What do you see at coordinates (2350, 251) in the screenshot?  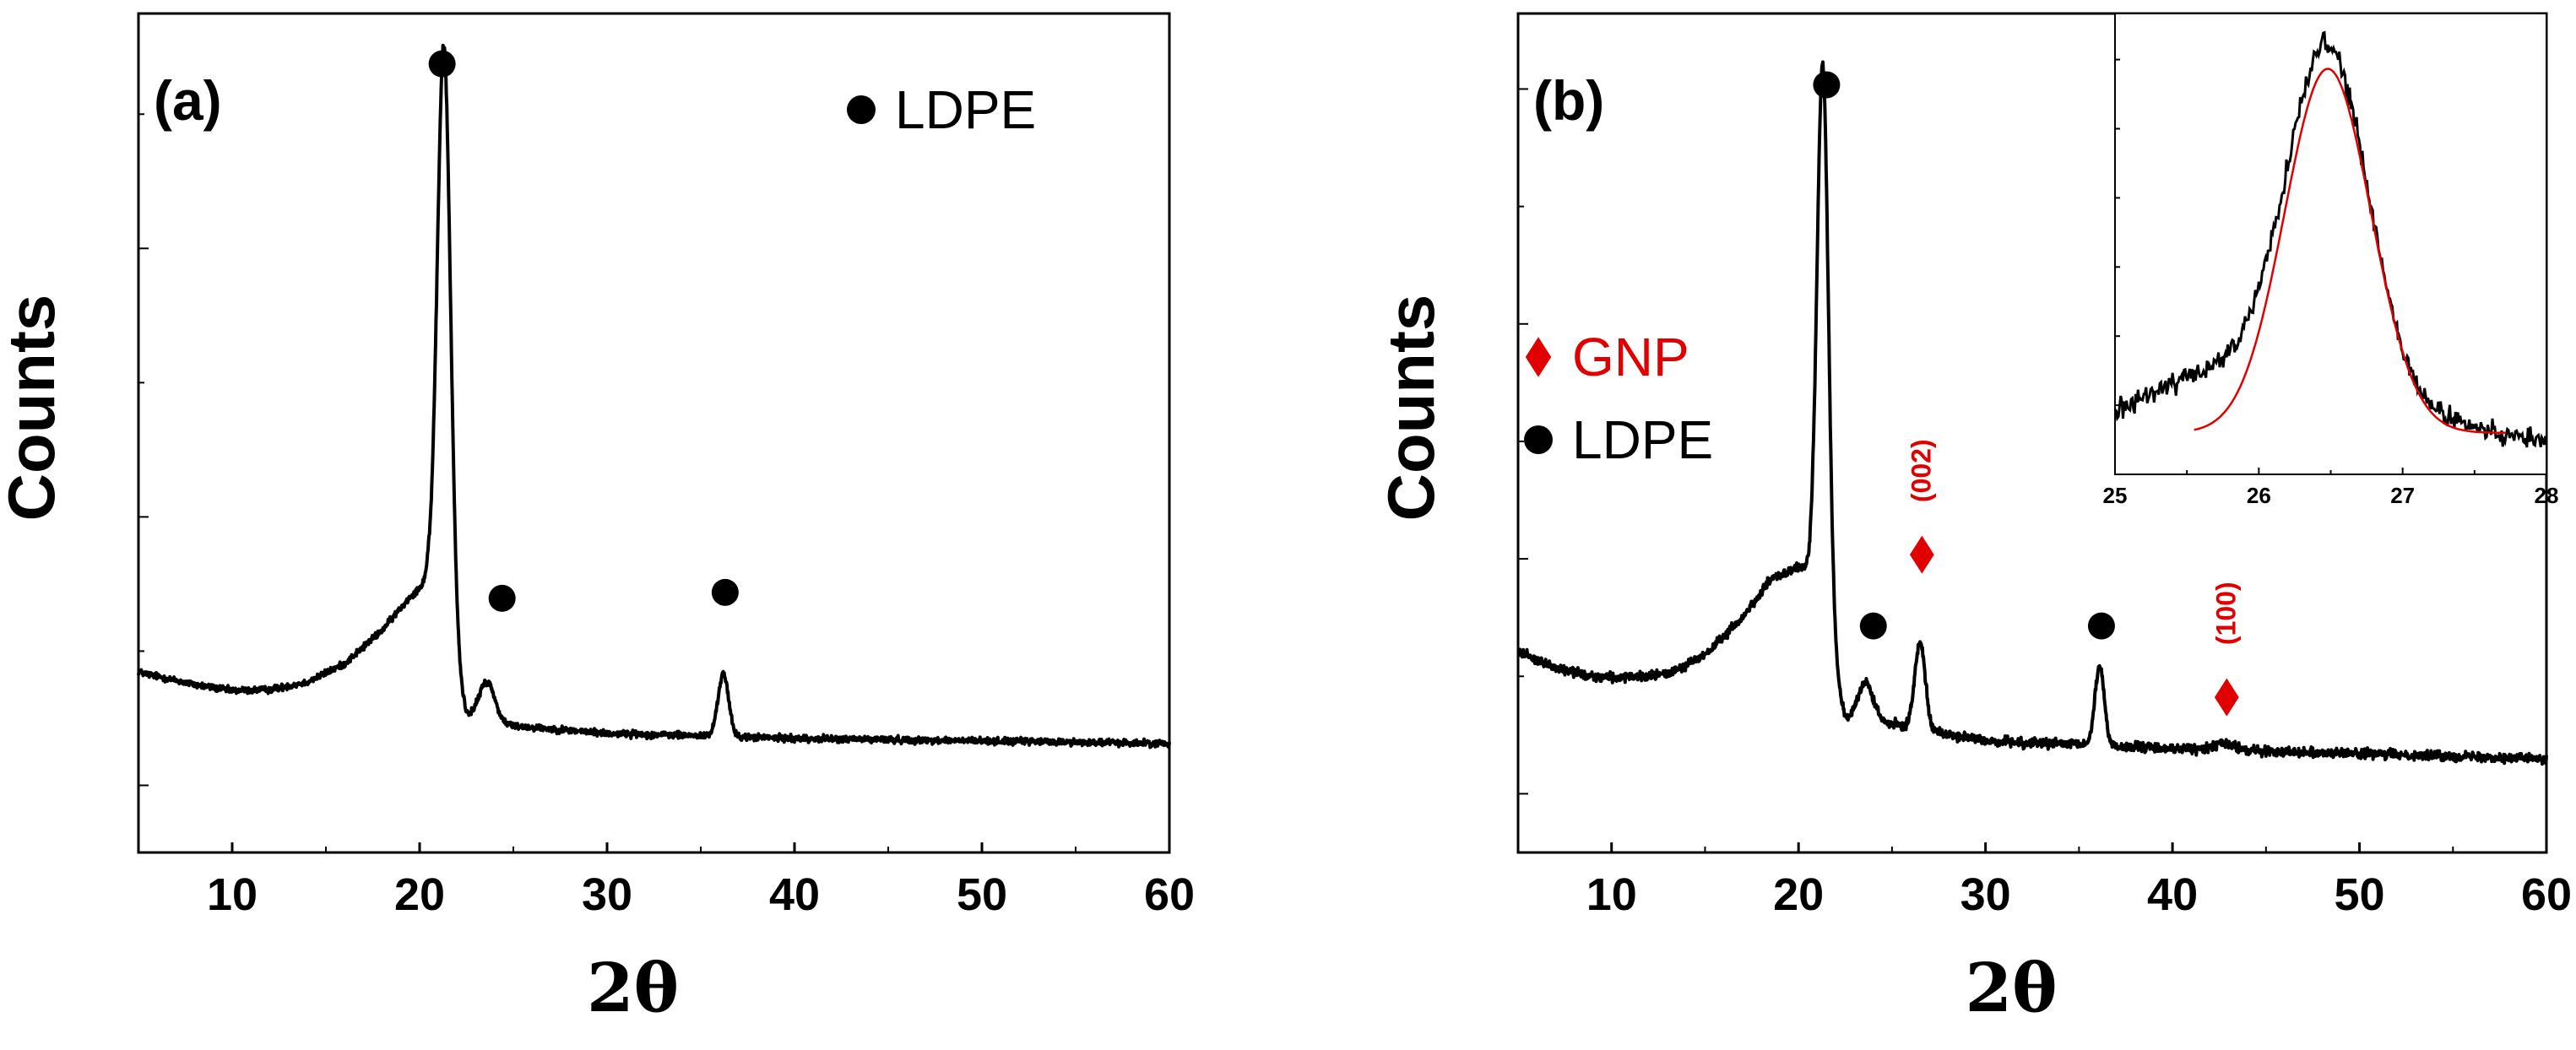 I see `inset-series-fit` at bounding box center [2350, 251].